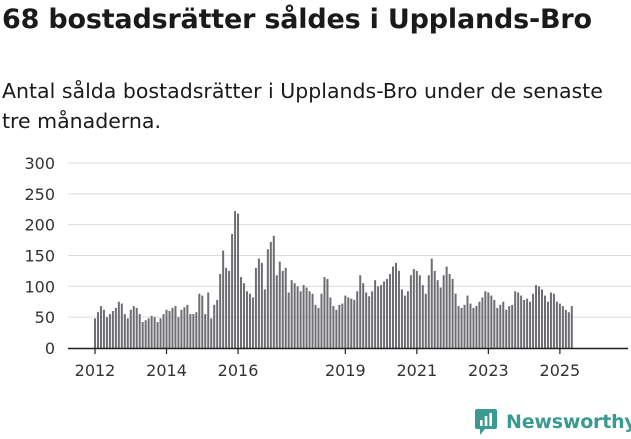 Image resolution: width=631 pixels, height=439 pixels. What do you see at coordinates (39, 286) in the screenshot?
I see `y-tick-label: 100` at bounding box center [39, 286].